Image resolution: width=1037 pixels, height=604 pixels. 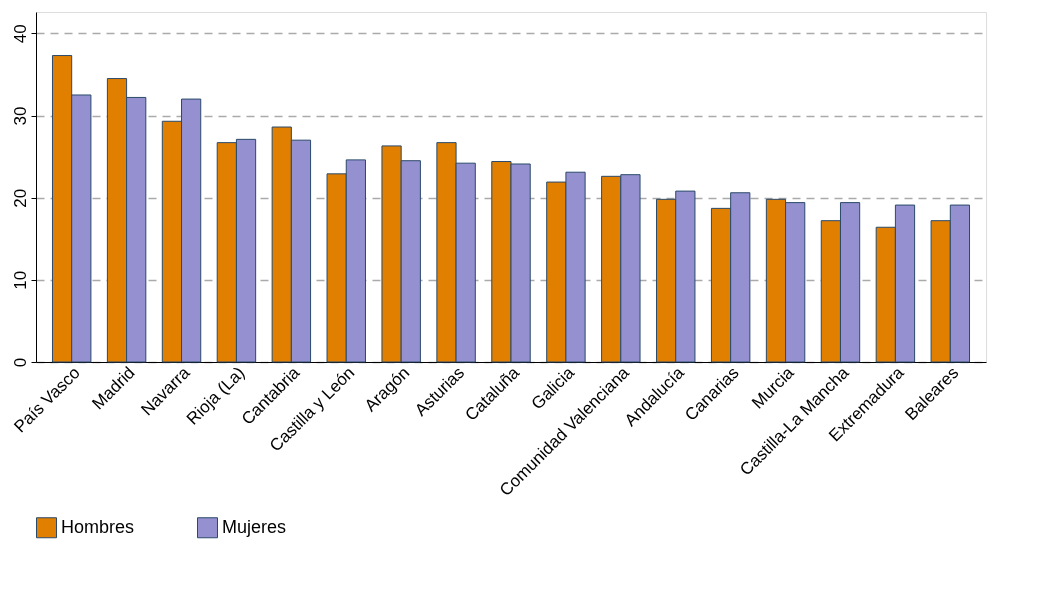 I want to click on y-tick-label: 10, so click(x=20, y=280).